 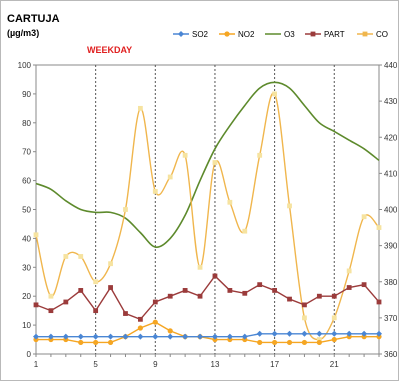 What do you see at coordinates (25, 65) in the screenshot?
I see `y-left-tick-label: 100` at bounding box center [25, 65].